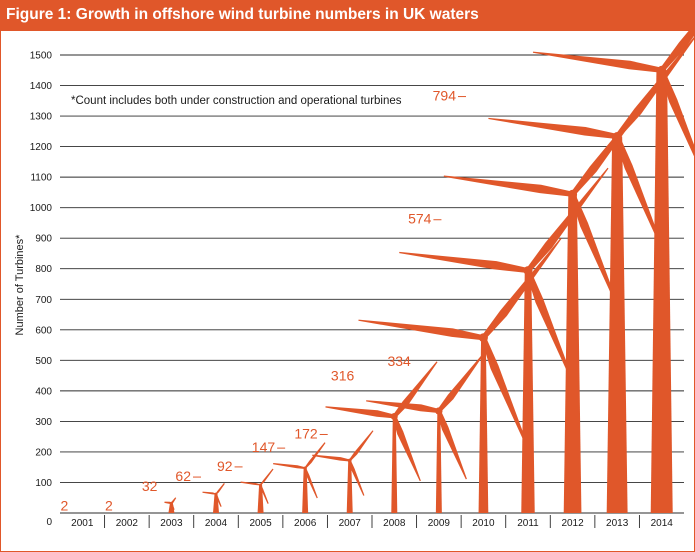 This screenshot has height=552, width=695. I want to click on turbine-2005, so click(257, 490).